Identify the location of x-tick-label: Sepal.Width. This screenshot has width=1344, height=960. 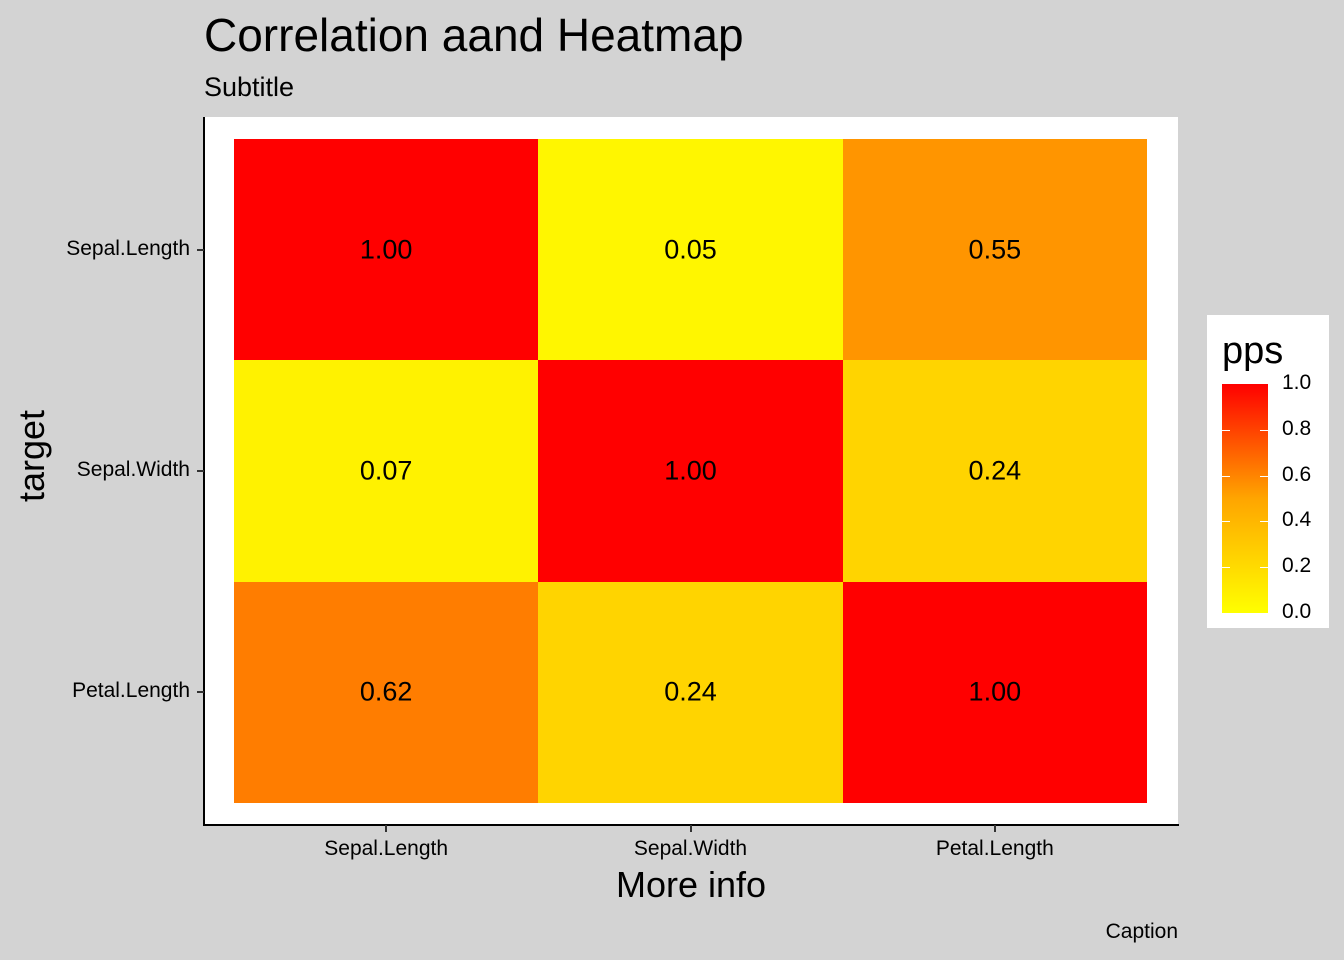
(690, 848).